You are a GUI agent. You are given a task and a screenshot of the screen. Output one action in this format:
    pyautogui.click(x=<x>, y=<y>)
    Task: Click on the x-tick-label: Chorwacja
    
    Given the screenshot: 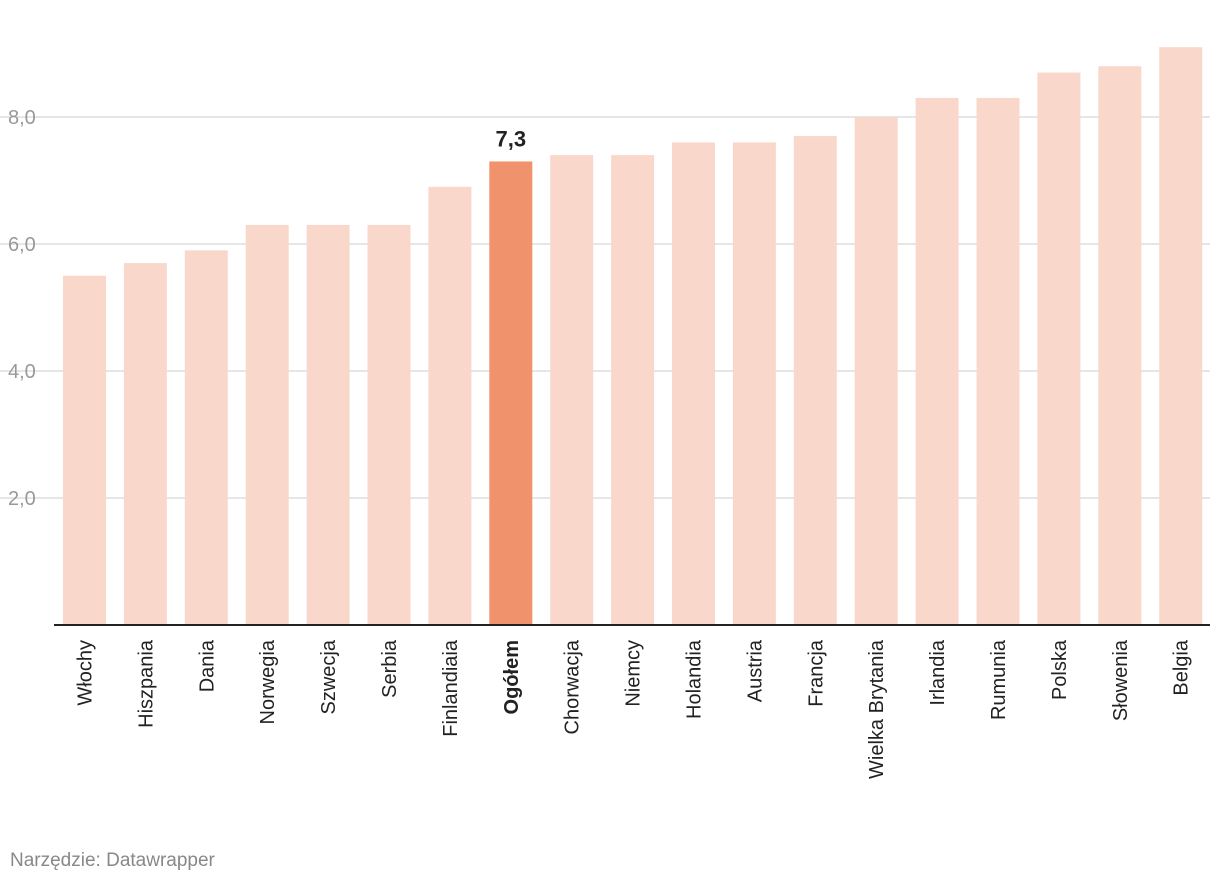 What is the action you would take?
    pyautogui.click(x=573, y=686)
    